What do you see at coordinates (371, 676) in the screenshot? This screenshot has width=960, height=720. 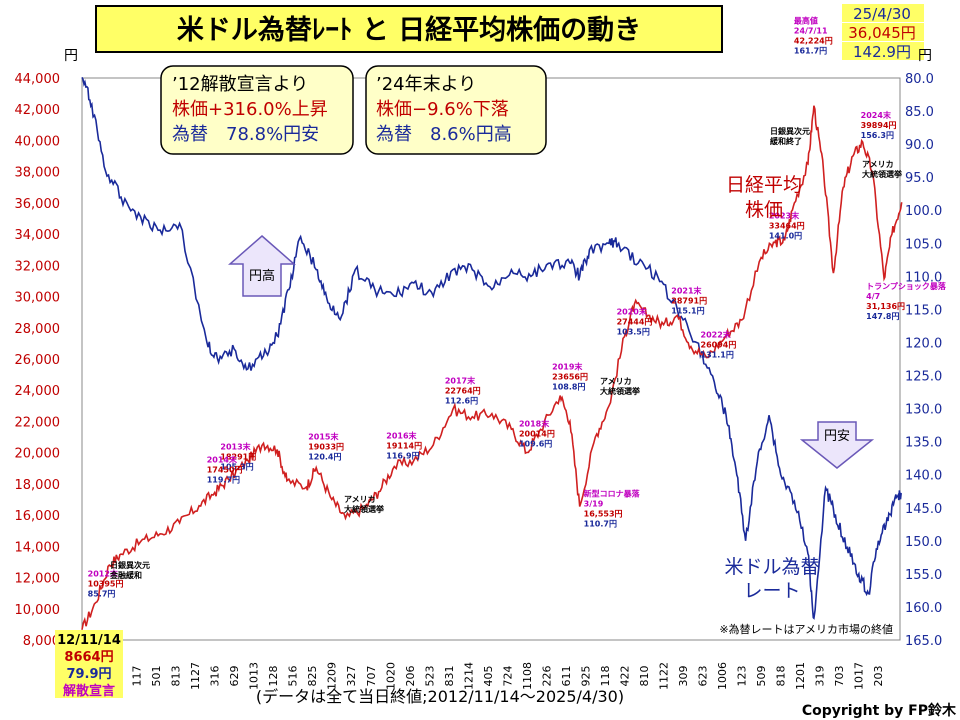 I see `x-tick-label: 707` at bounding box center [371, 676].